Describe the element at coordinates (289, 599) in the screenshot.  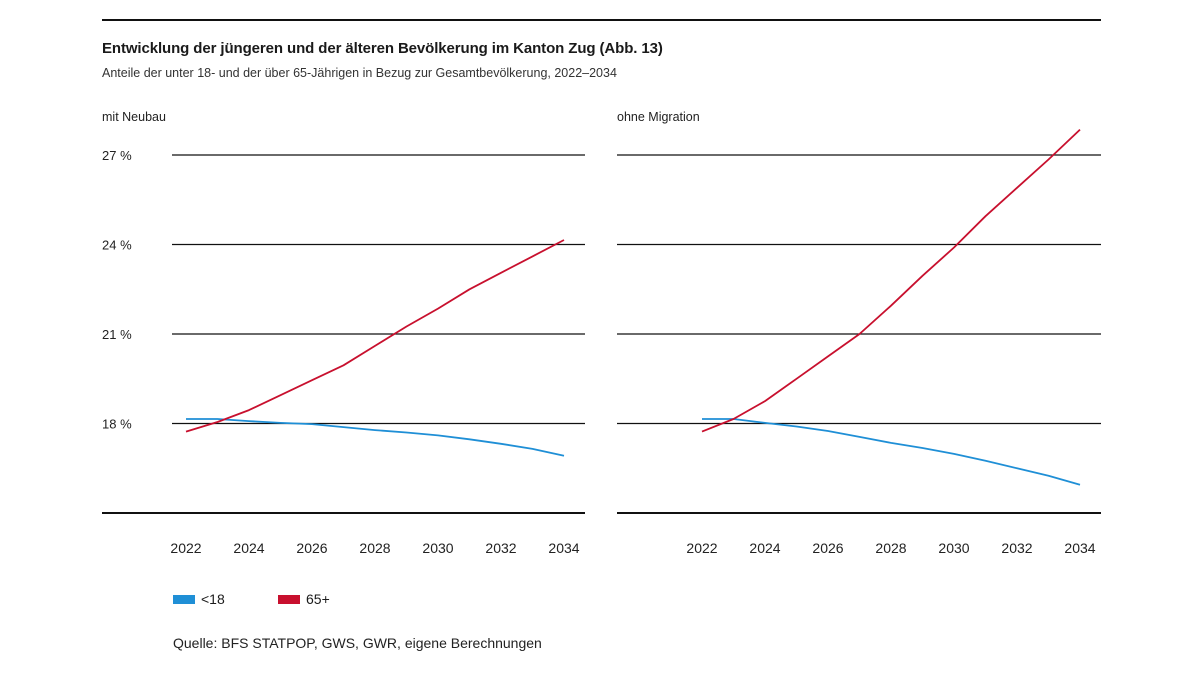
I see `legend-swatch-over65` at that location.